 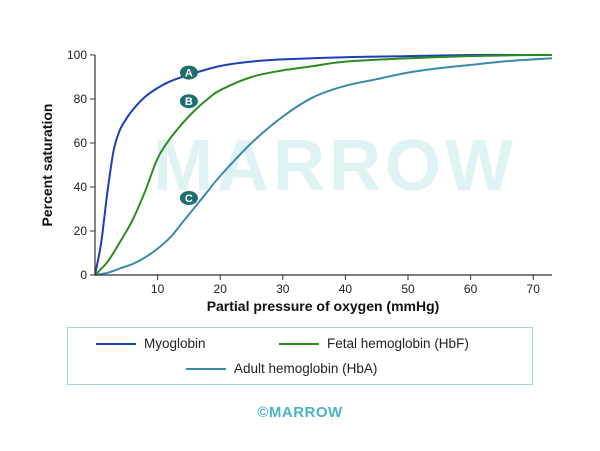 I want to click on y-tick-label: 0, so click(x=83, y=275).